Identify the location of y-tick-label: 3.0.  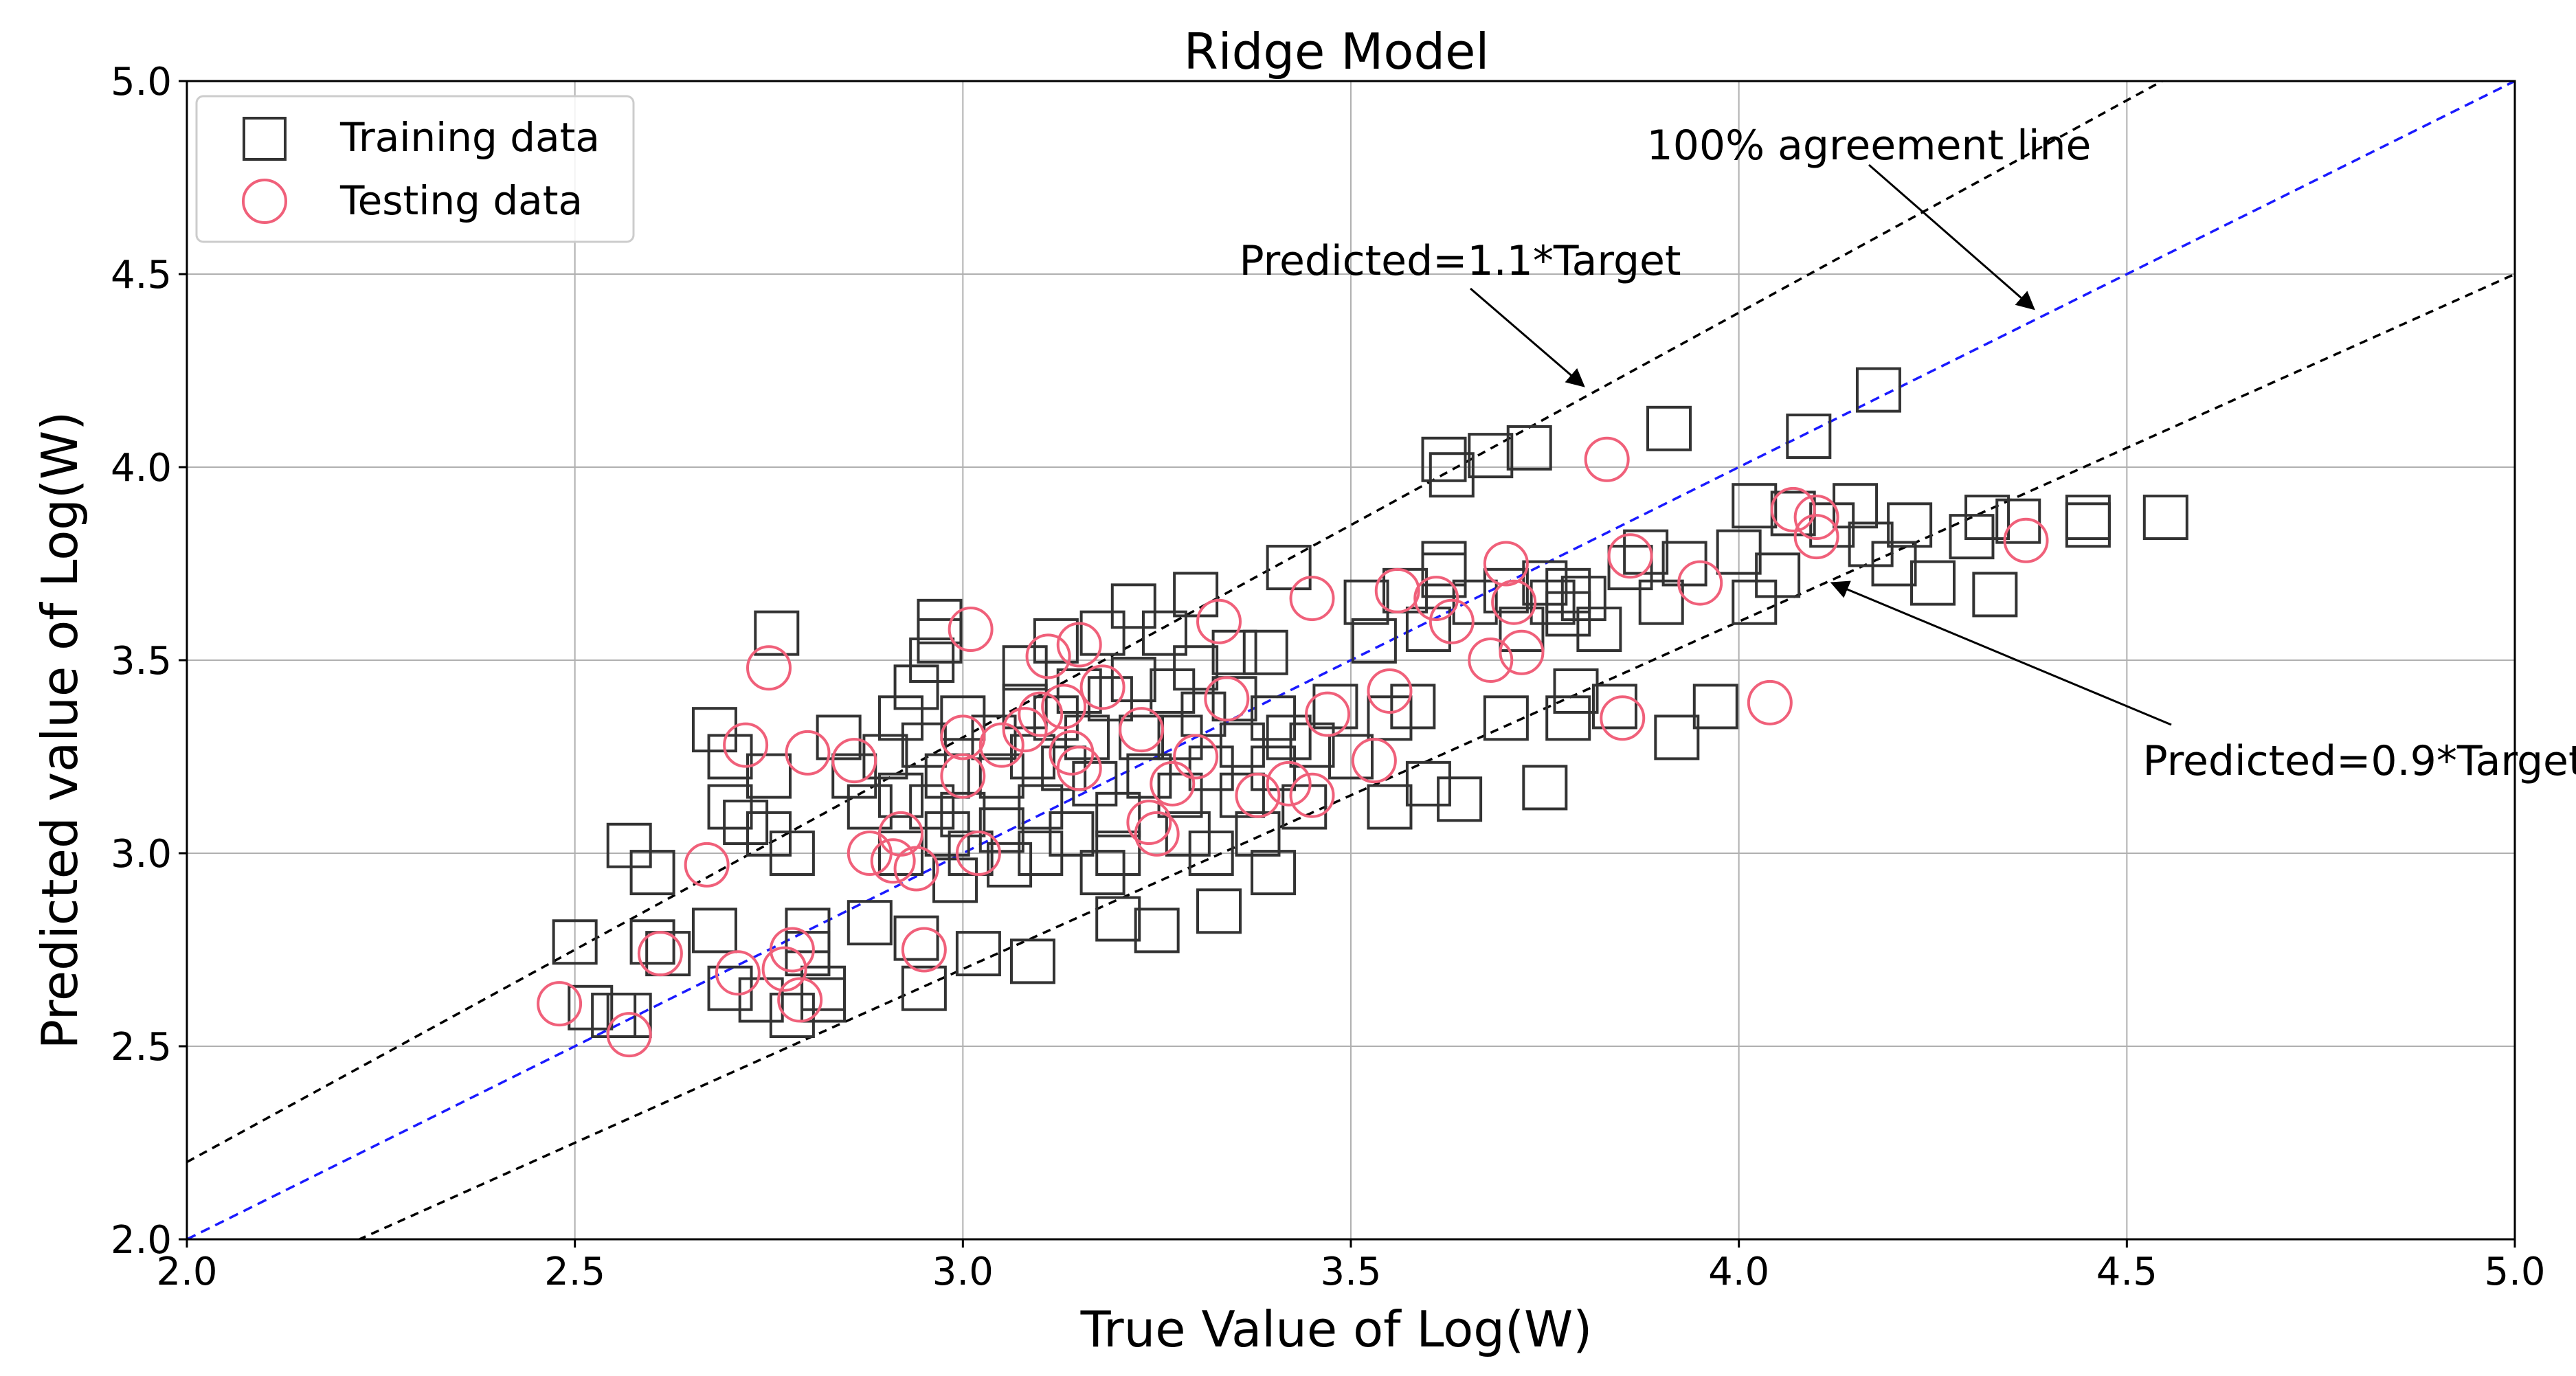
(141, 855).